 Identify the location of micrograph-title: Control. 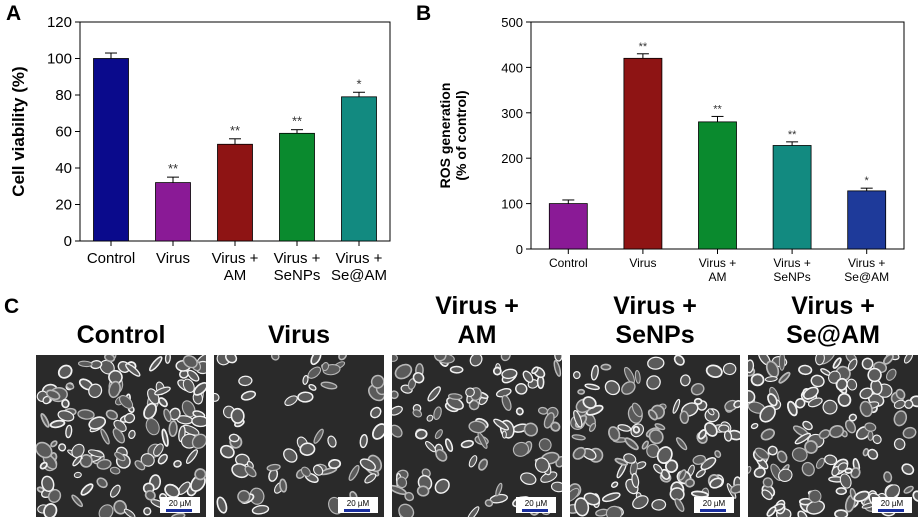
(121, 335).